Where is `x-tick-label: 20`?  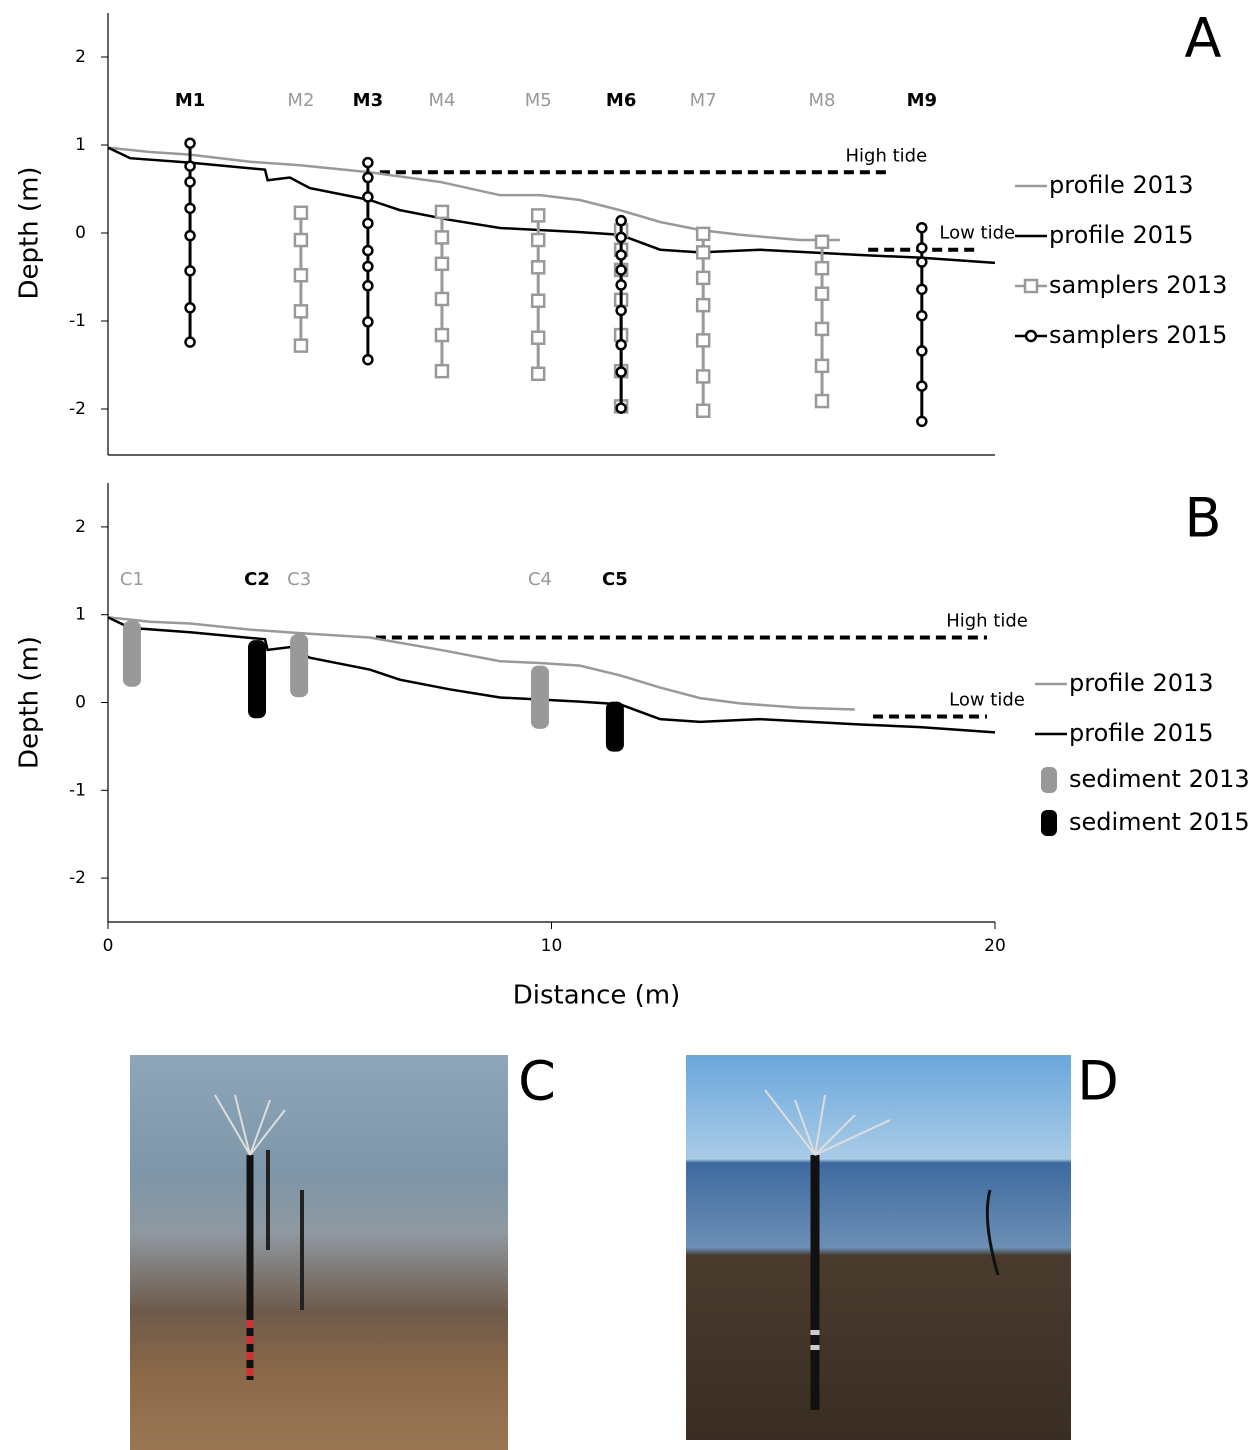
x-tick-label: 20 is located at coordinates (995, 946).